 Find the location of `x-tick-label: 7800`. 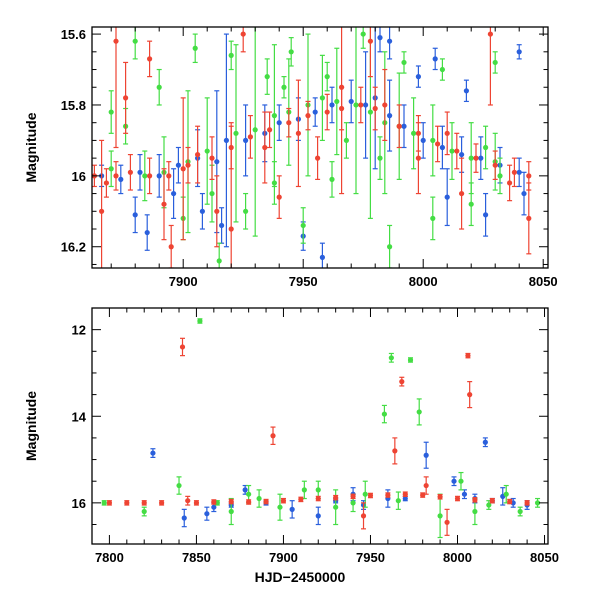

x-tick-label: 7800 is located at coordinates (109, 557).